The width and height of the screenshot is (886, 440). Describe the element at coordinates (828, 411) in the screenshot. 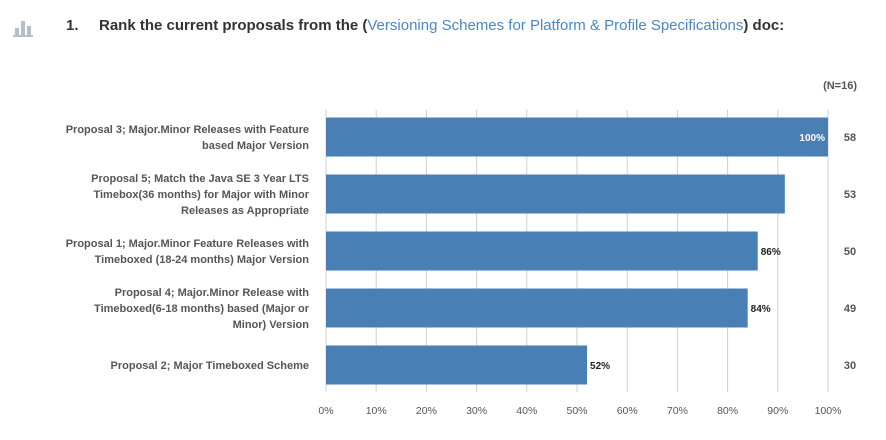

I see `x-tick-label: 100%` at that location.